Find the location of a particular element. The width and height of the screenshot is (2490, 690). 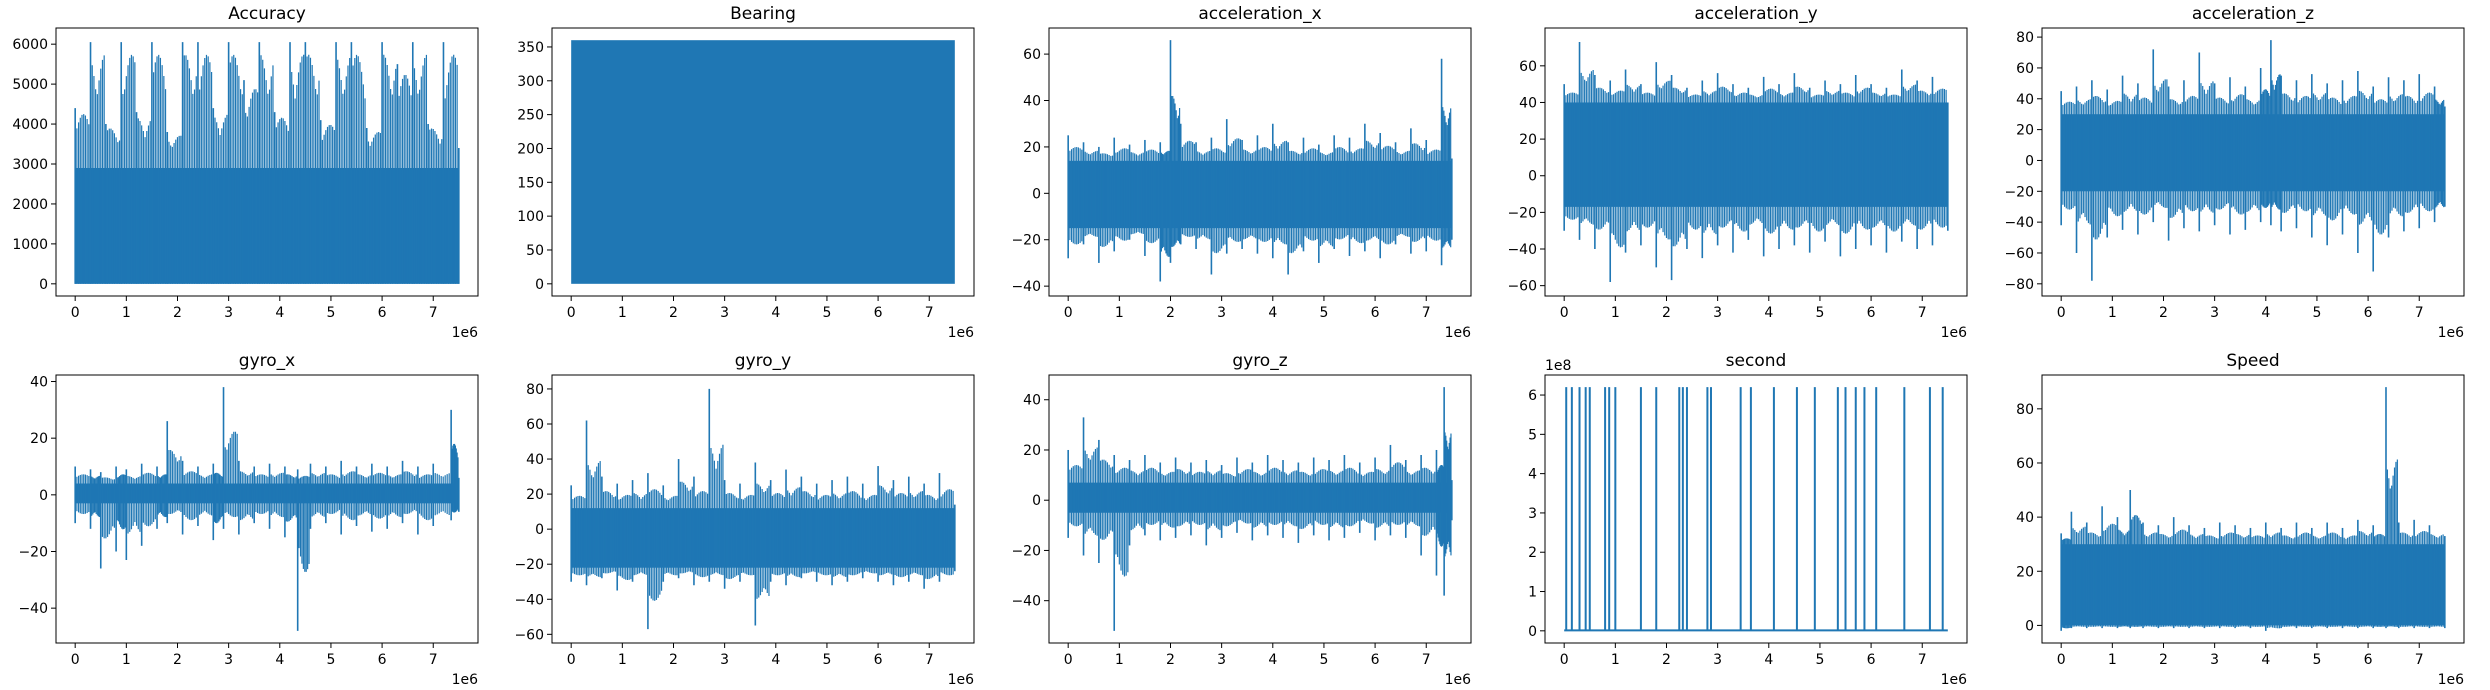

y-tick-label: 300 is located at coordinates (530, 82).